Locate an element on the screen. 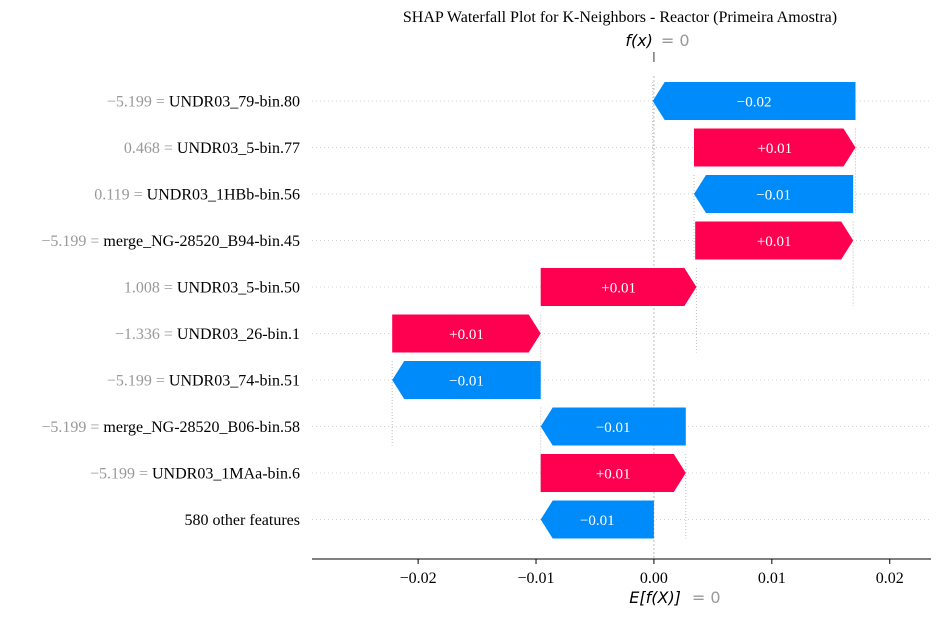  x-tick-label: 0.02 is located at coordinates (890, 578).